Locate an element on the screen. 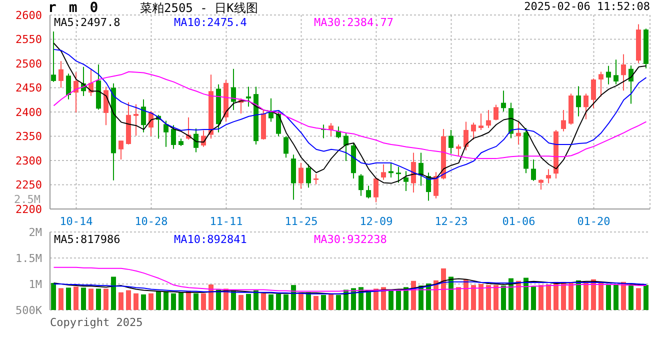 The image size is (660, 360). text: 2025-02-06 11:52:08 is located at coordinates (587, 6).